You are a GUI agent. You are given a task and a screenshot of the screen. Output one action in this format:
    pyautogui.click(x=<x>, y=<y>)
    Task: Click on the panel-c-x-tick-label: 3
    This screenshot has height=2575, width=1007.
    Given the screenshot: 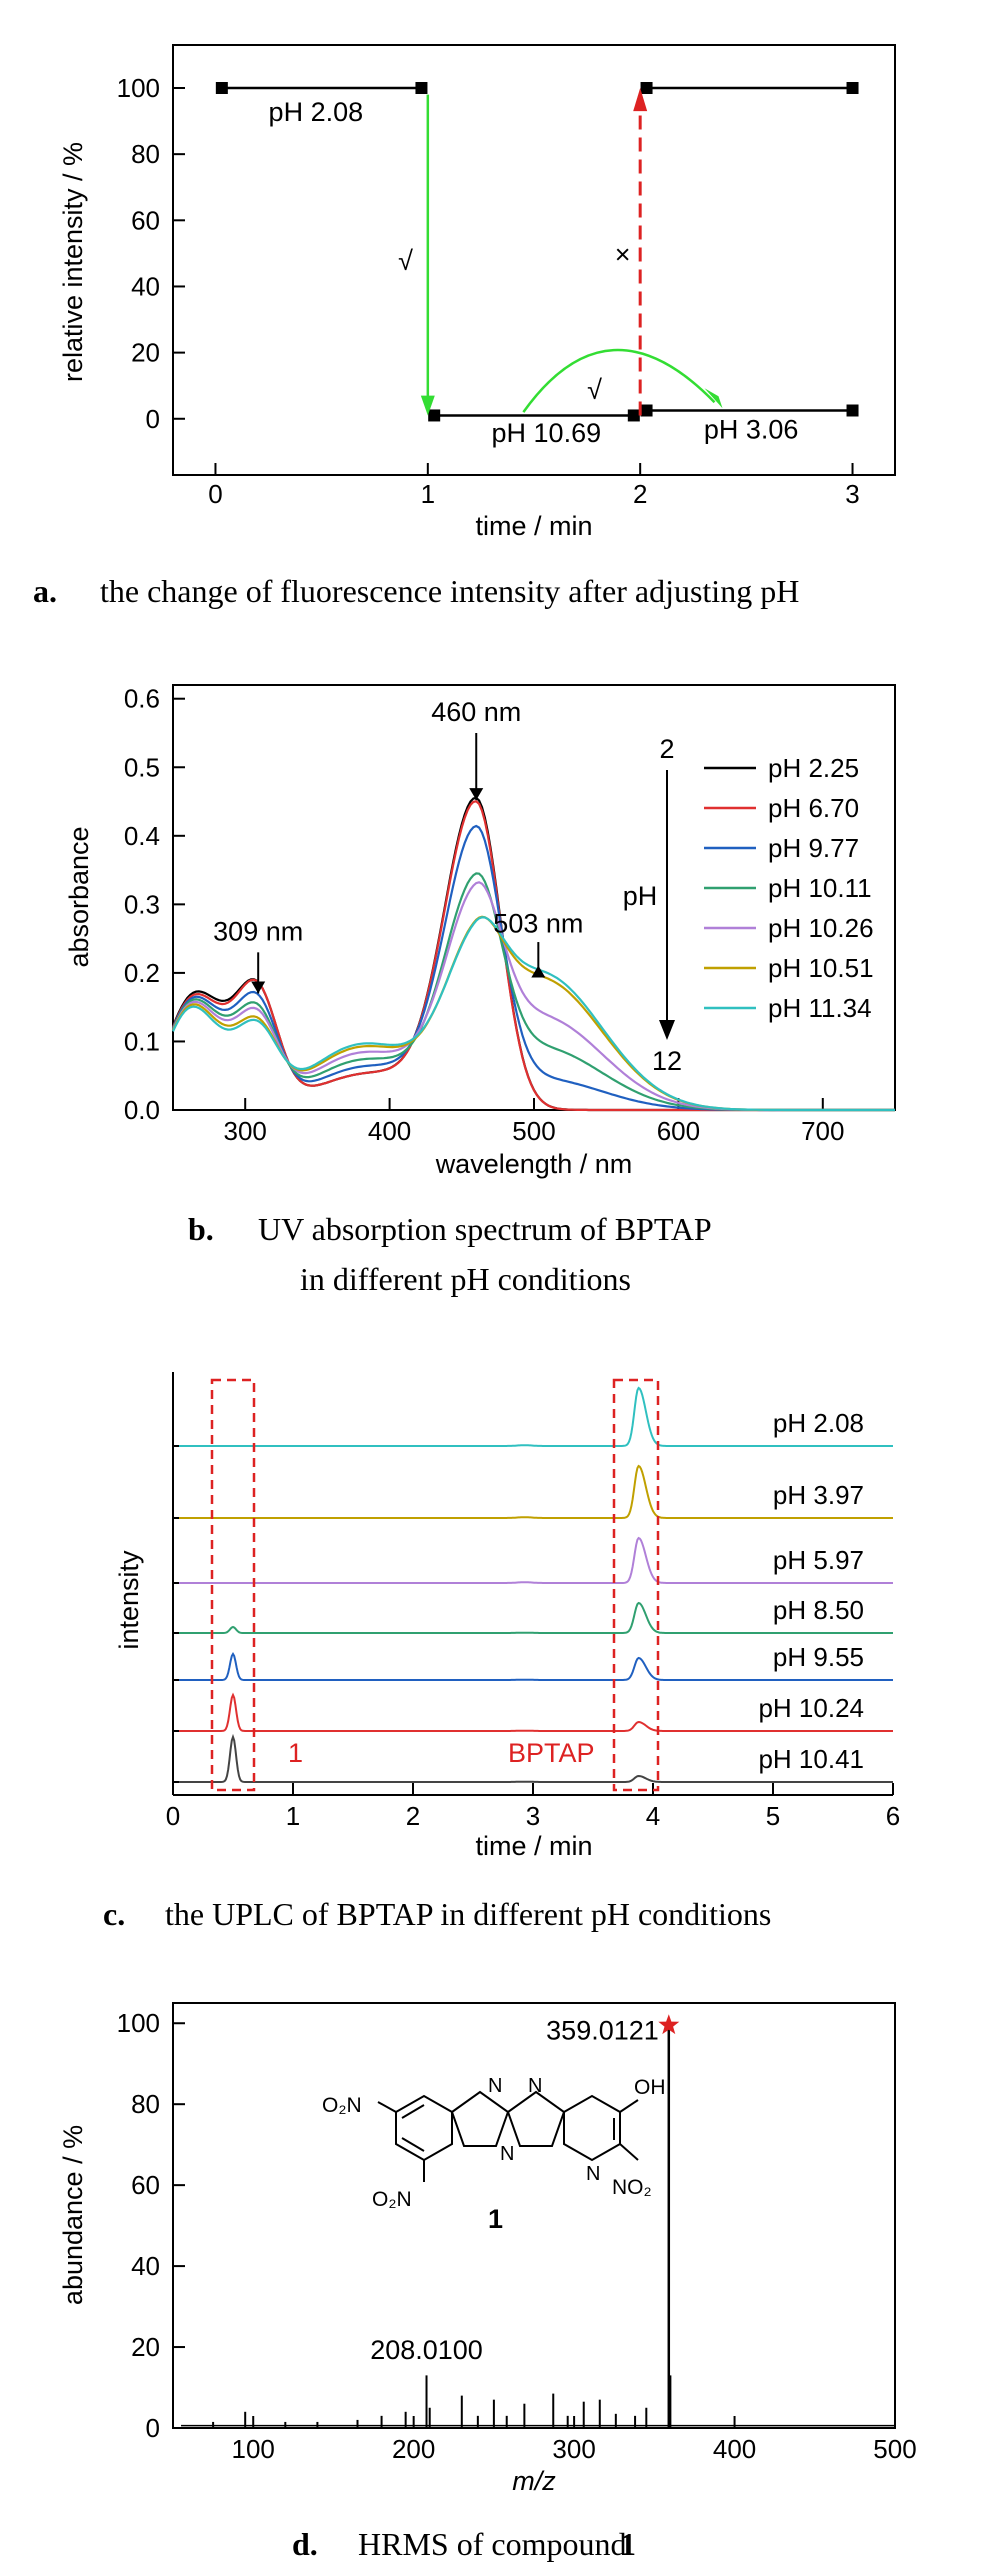 What is the action you would take?
    pyautogui.click(x=533, y=1816)
    